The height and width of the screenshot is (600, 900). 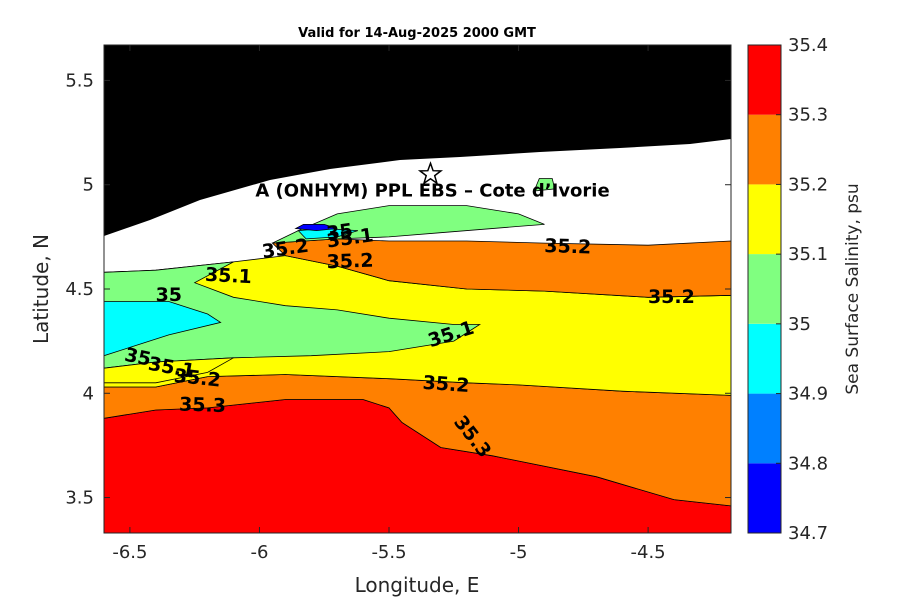 What do you see at coordinates (129, 552) in the screenshot?
I see `x-tick-label: -6.5` at bounding box center [129, 552].